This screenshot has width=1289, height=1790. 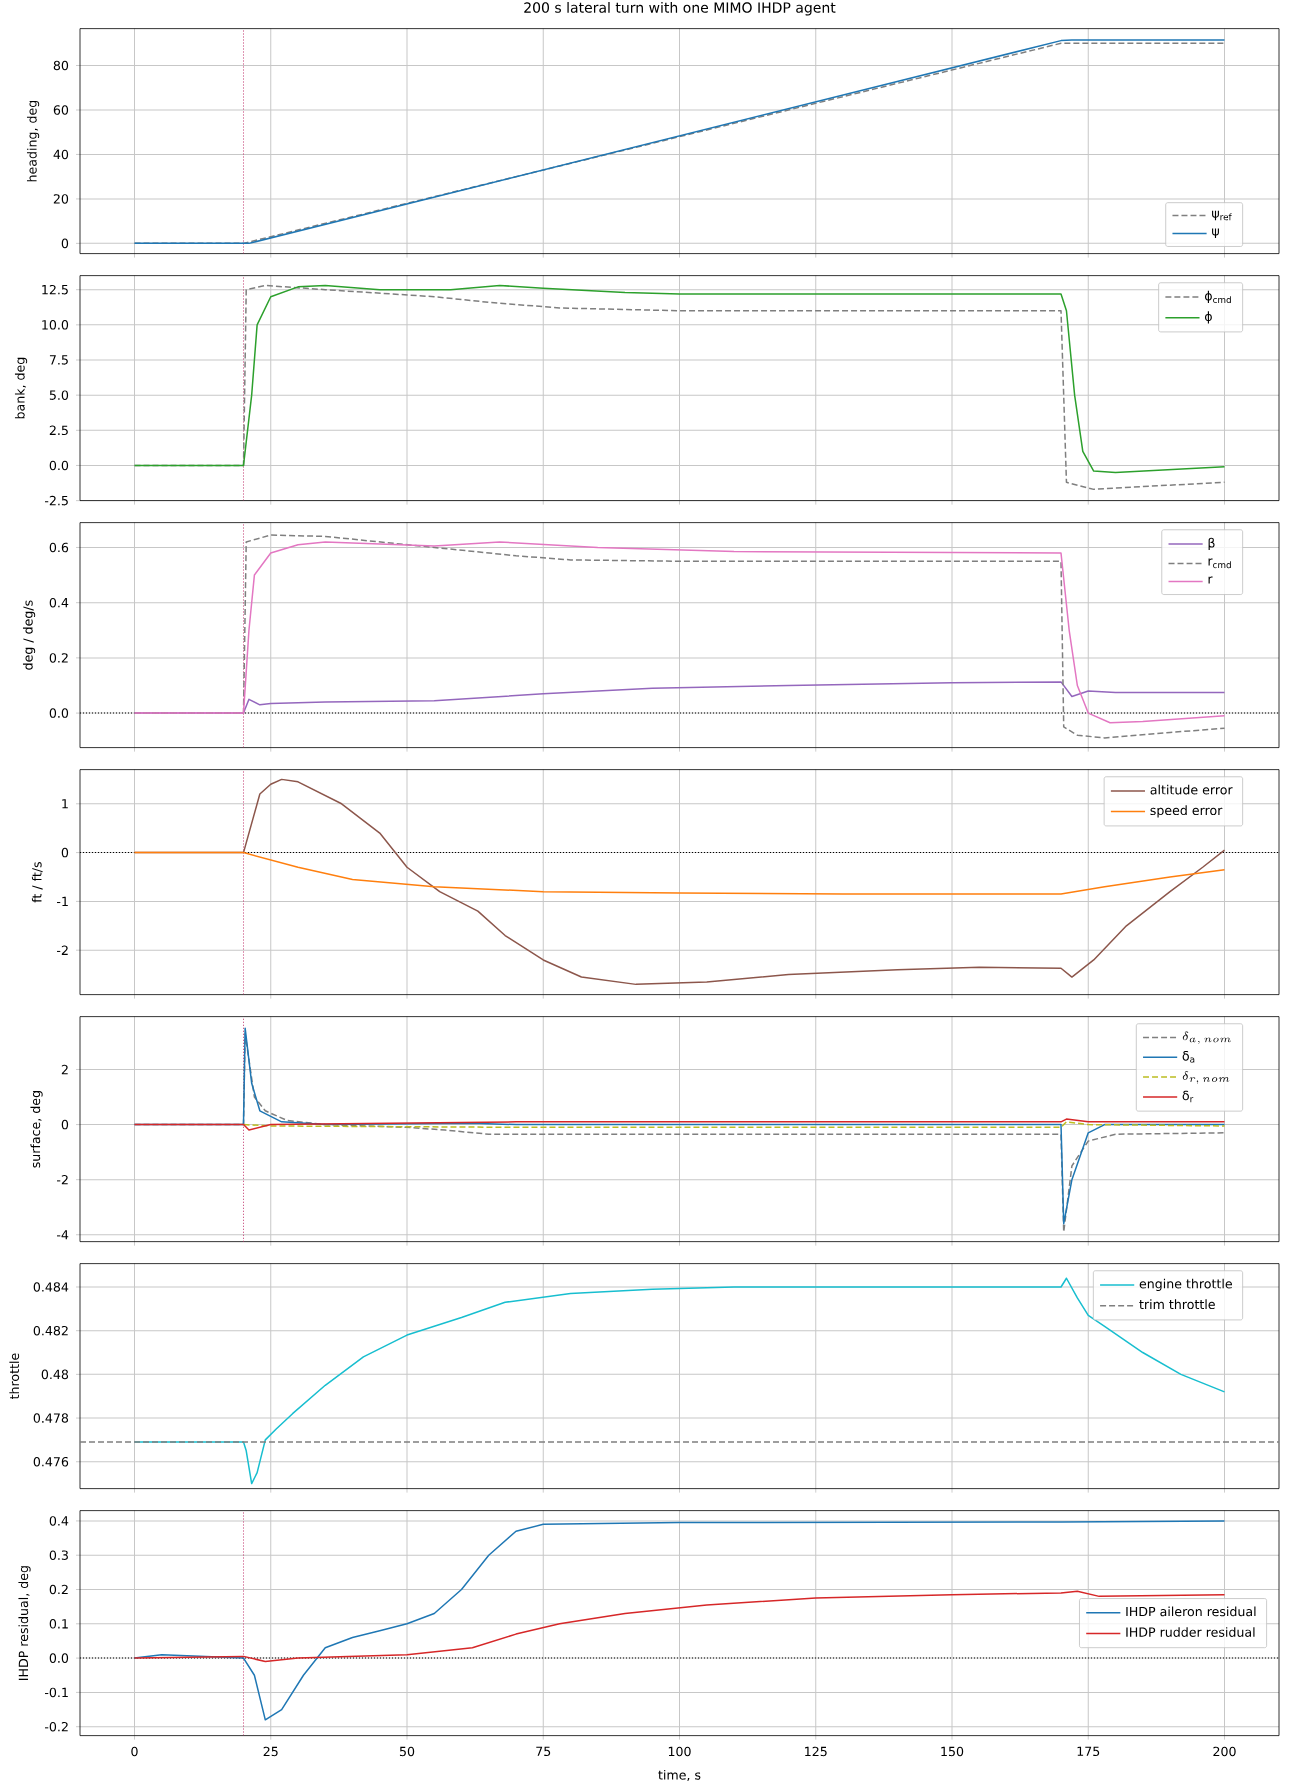 What do you see at coordinates (1088, 1751) in the screenshot?
I see `x-tick-label: 175` at bounding box center [1088, 1751].